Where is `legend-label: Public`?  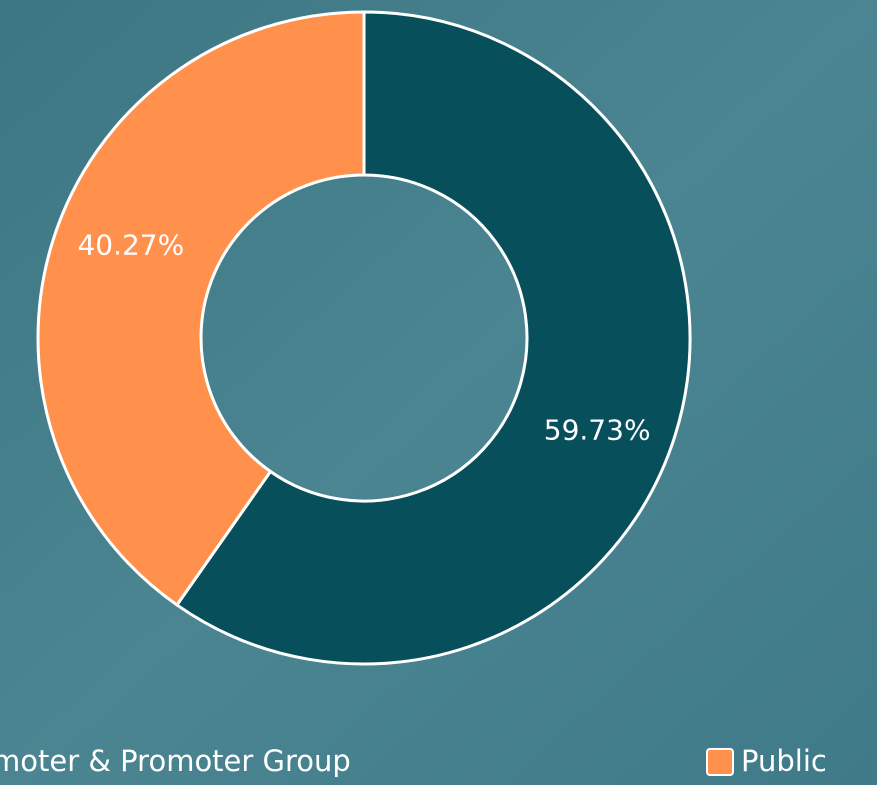
legend-label: Public is located at coordinates (784, 761).